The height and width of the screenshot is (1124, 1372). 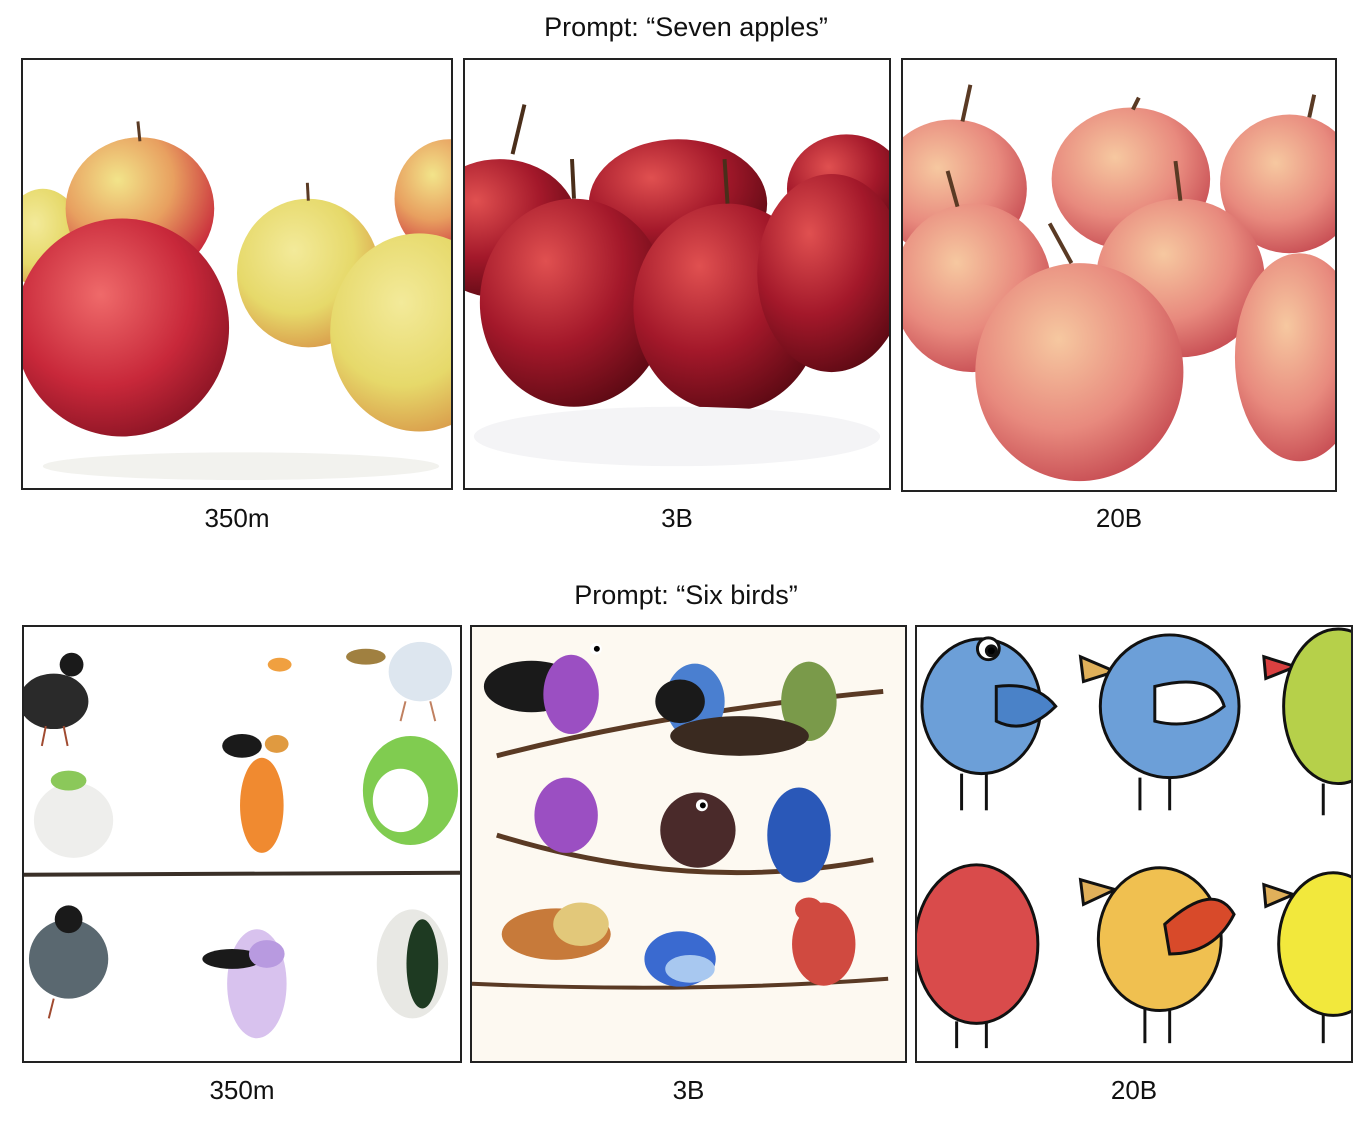 What do you see at coordinates (688, 1090) in the screenshot?
I see `panel-label-birds-3b: 3B` at bounding box center [688, 1090].